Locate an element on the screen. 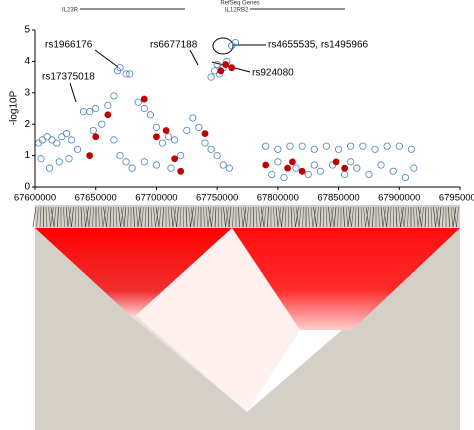  y-tick-label: 4 is located at coordinates (27, 61).